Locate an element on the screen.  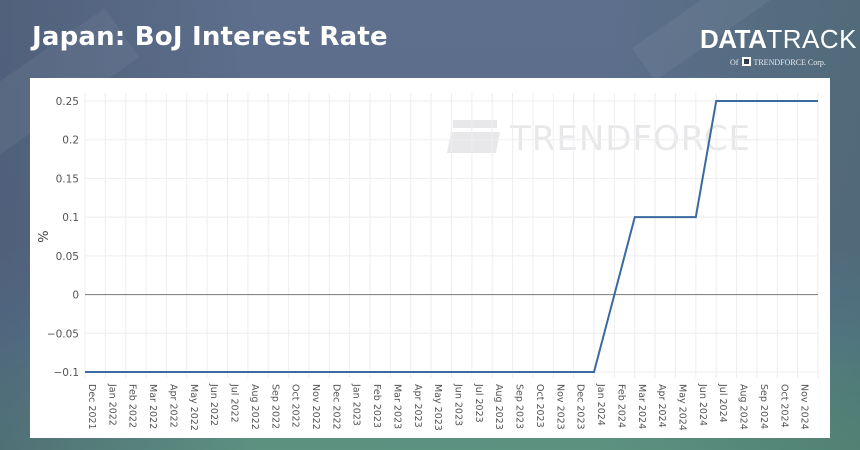
x-tick-label: Apr 2024 is located at coordinates (661, 406).